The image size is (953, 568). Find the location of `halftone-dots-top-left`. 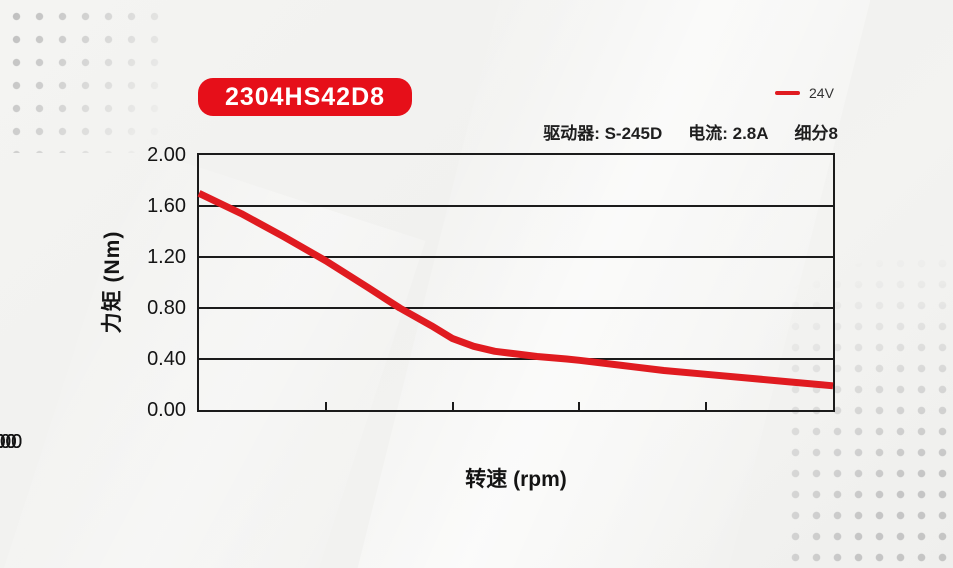

halftone-dots-top-left is located at coordinates (86, 76).